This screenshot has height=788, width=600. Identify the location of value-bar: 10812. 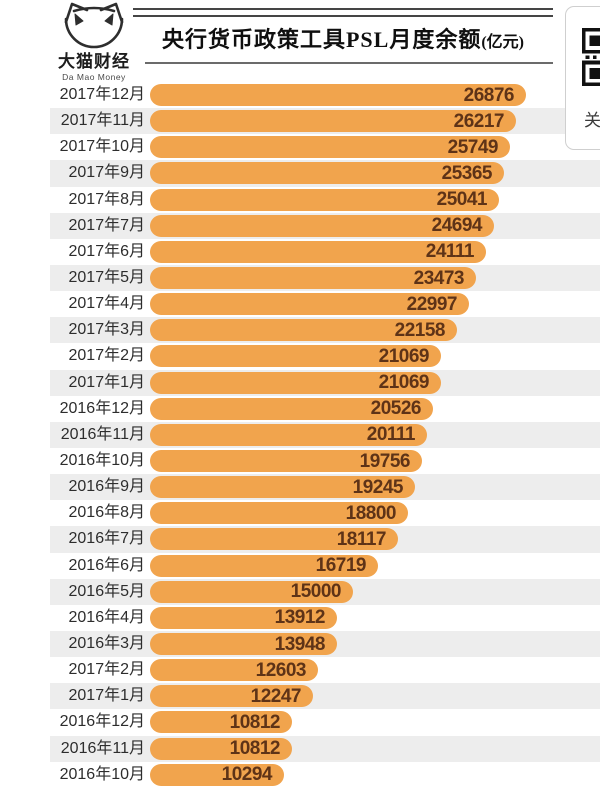
(221, 748).